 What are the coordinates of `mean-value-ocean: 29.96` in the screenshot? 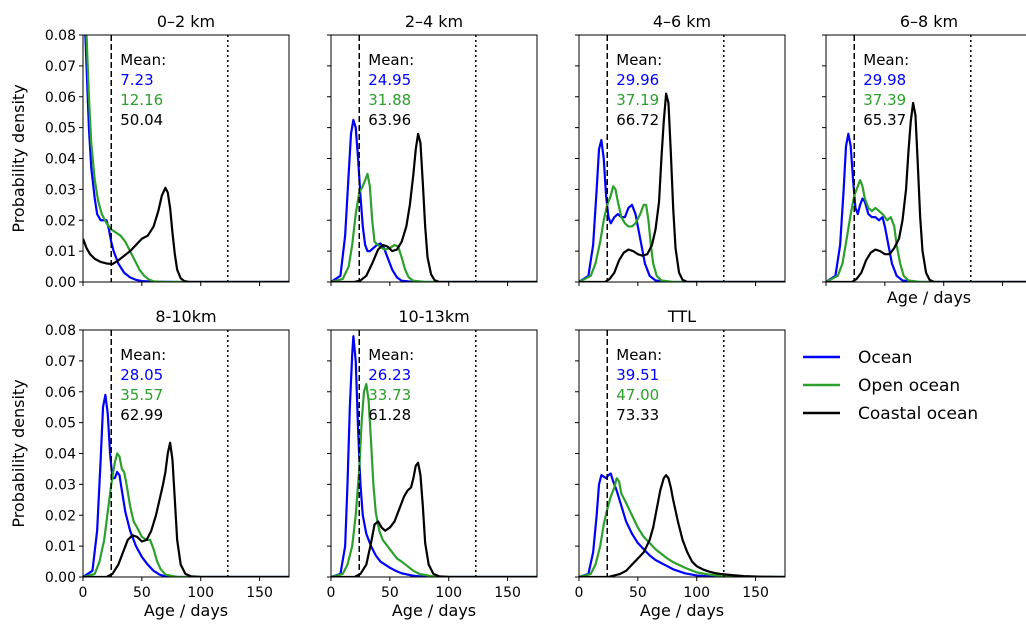 It's located at (637, 80).